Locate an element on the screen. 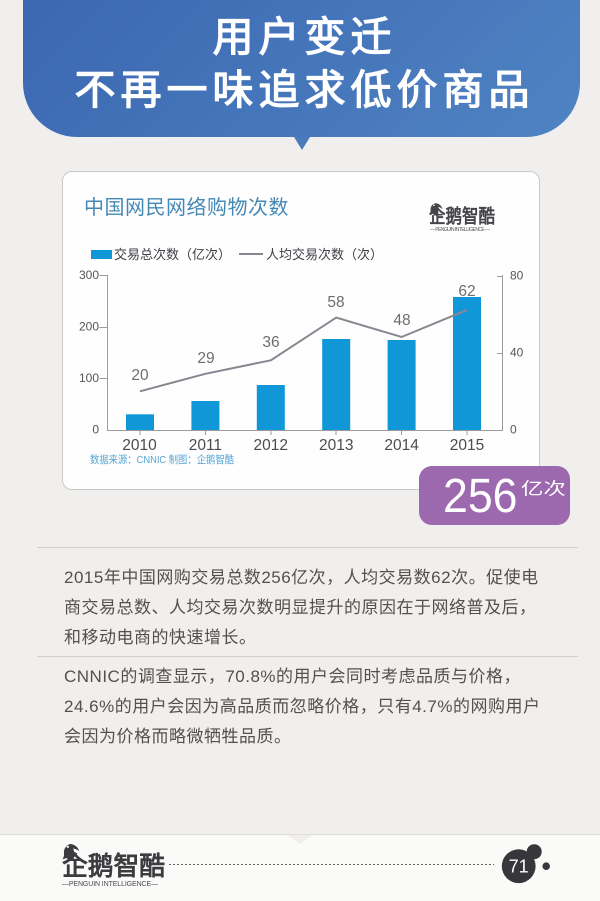 This screenshot has width=600, height=901. svg-text: 300 is located at coordinates (89, 275).